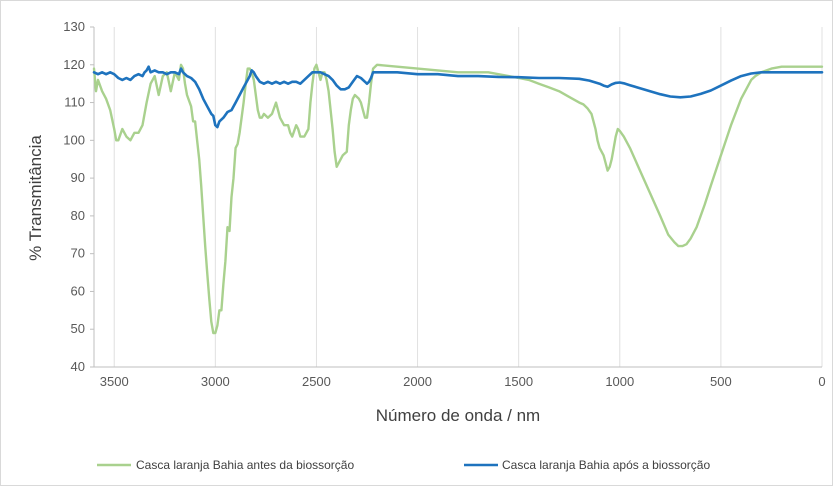  What do you see at coordinates (215, 381) in the screenshot?
I see `x-tick-label: 3000` at bounding box center [215, 381].